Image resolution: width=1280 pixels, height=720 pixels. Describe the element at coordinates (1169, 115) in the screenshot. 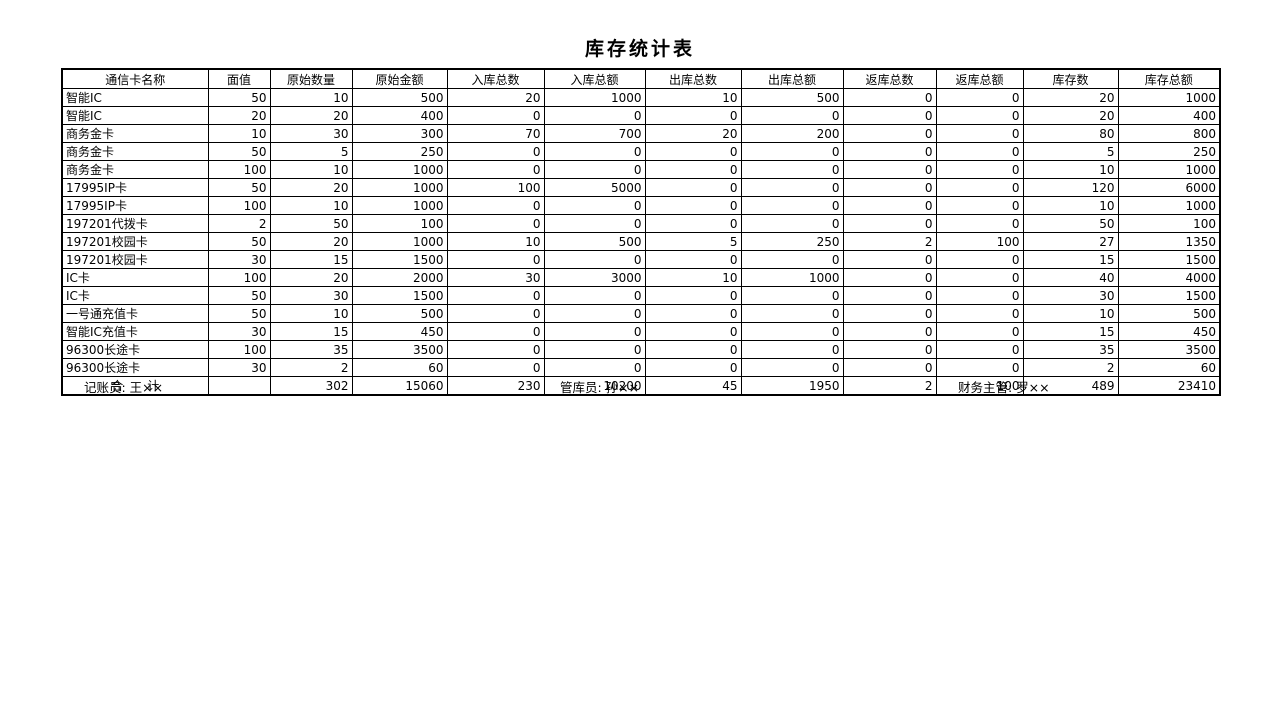

I see `value-cell: 400` at that location.